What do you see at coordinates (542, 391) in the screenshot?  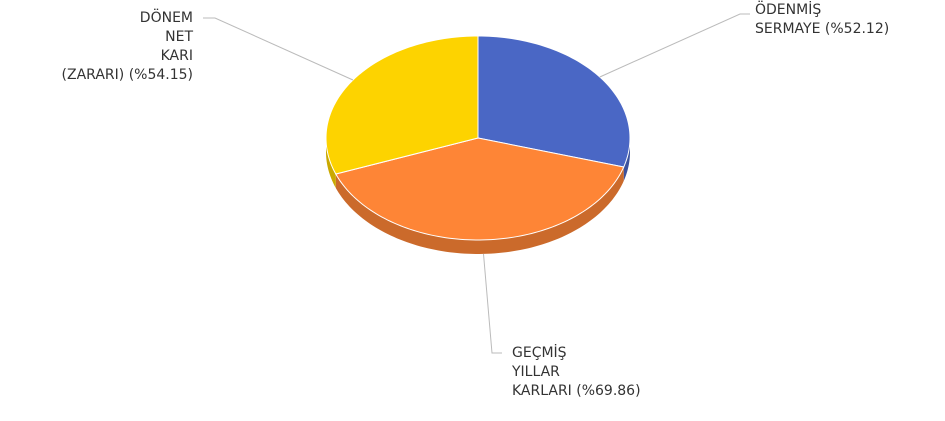 I see `label-text: KARLARI` at bounding box center [542, 391].